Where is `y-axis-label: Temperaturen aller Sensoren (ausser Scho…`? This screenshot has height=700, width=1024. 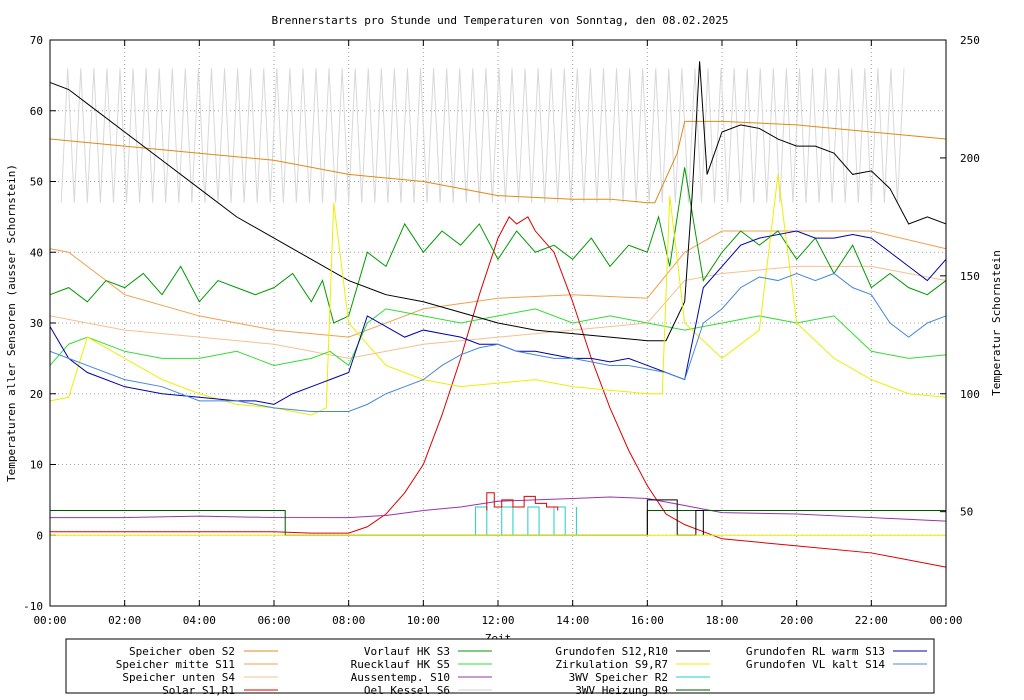
y-axis-label: Temperaturen aller Sensoren (ausser Scho… is located at coordinates (11, 323).